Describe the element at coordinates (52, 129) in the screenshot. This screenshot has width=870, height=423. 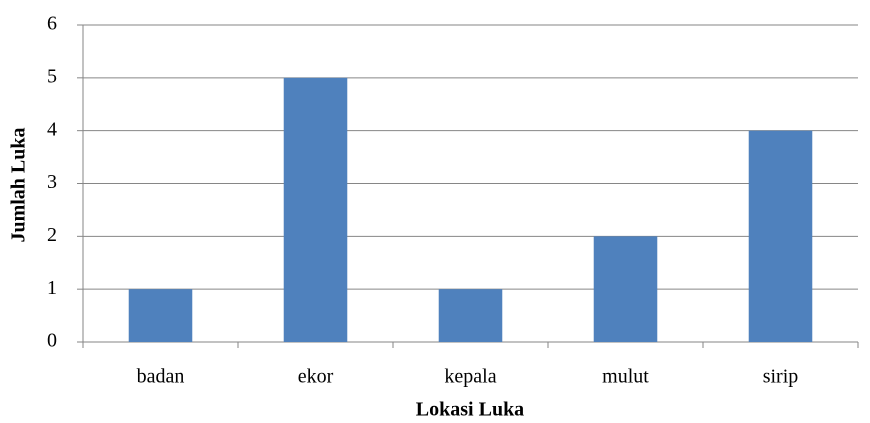
I see `y-tick-label: 4` at that location.